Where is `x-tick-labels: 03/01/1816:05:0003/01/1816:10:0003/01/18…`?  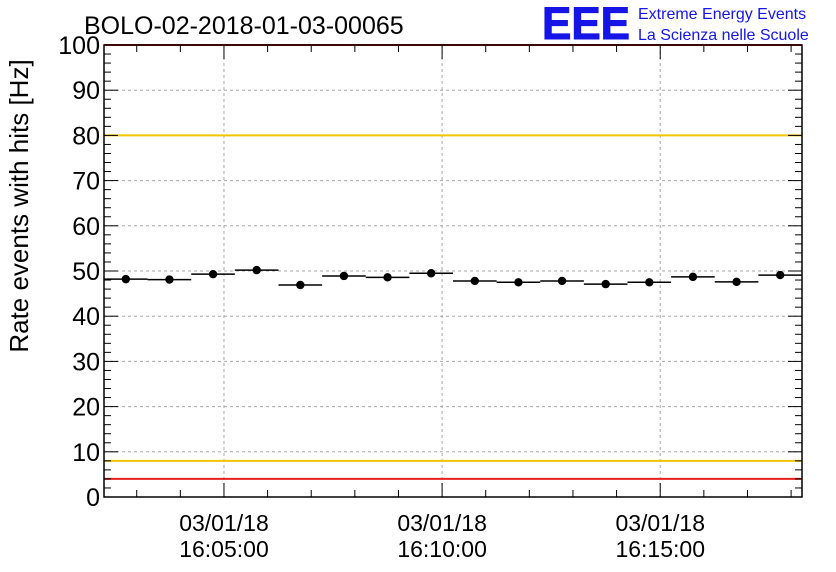 x-tick-labels: 03/01/1816:05:0003/01/1816:10:0003/01/18… is located at coordinates (442, 536).